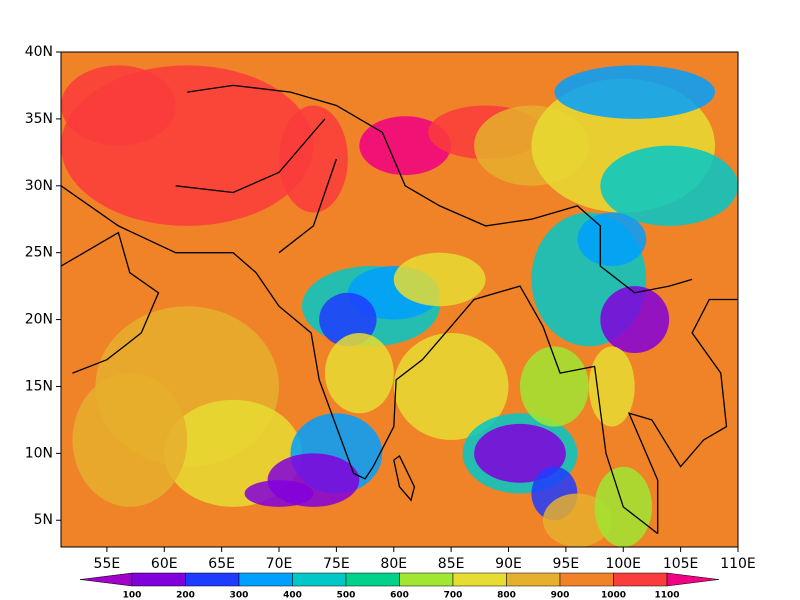  I want to click on colorbar-label: 200, so click(185, 595).